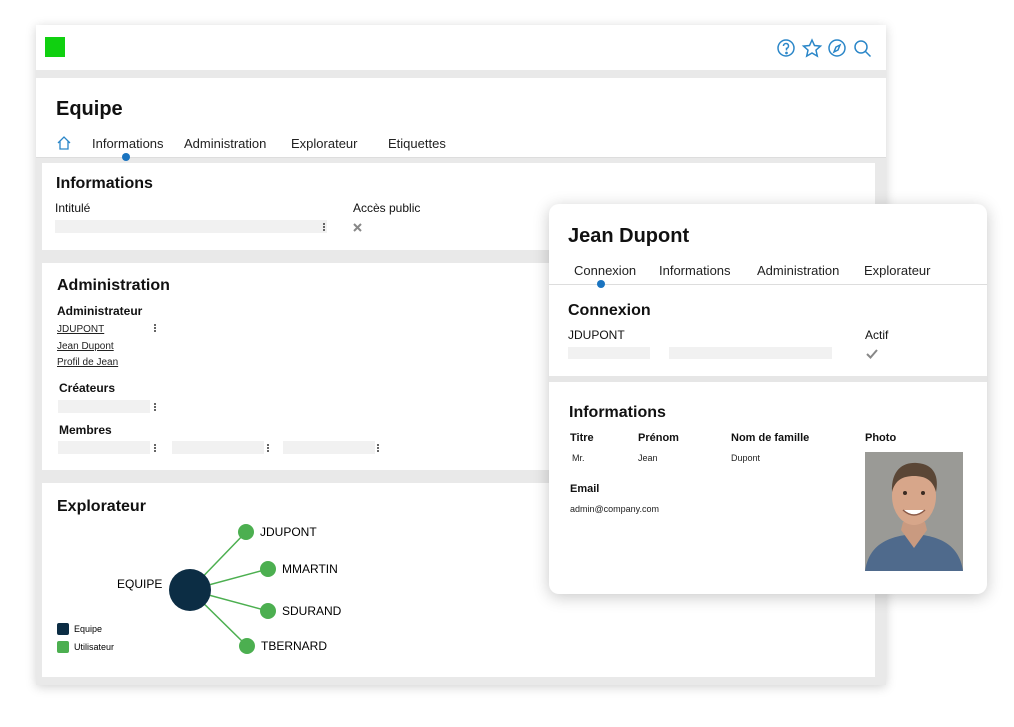 Image resolution: width=1014 pixels, height=727 pixels. I want to click on help-icon, so click(786, 48).